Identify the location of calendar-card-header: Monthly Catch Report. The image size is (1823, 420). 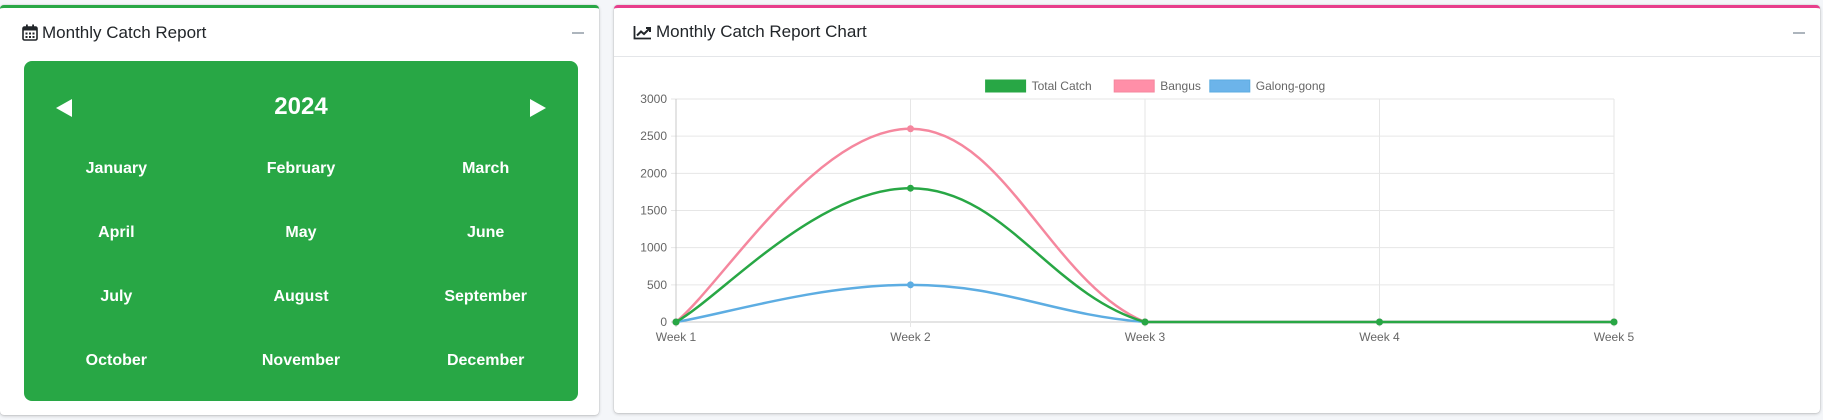
(299, 32).